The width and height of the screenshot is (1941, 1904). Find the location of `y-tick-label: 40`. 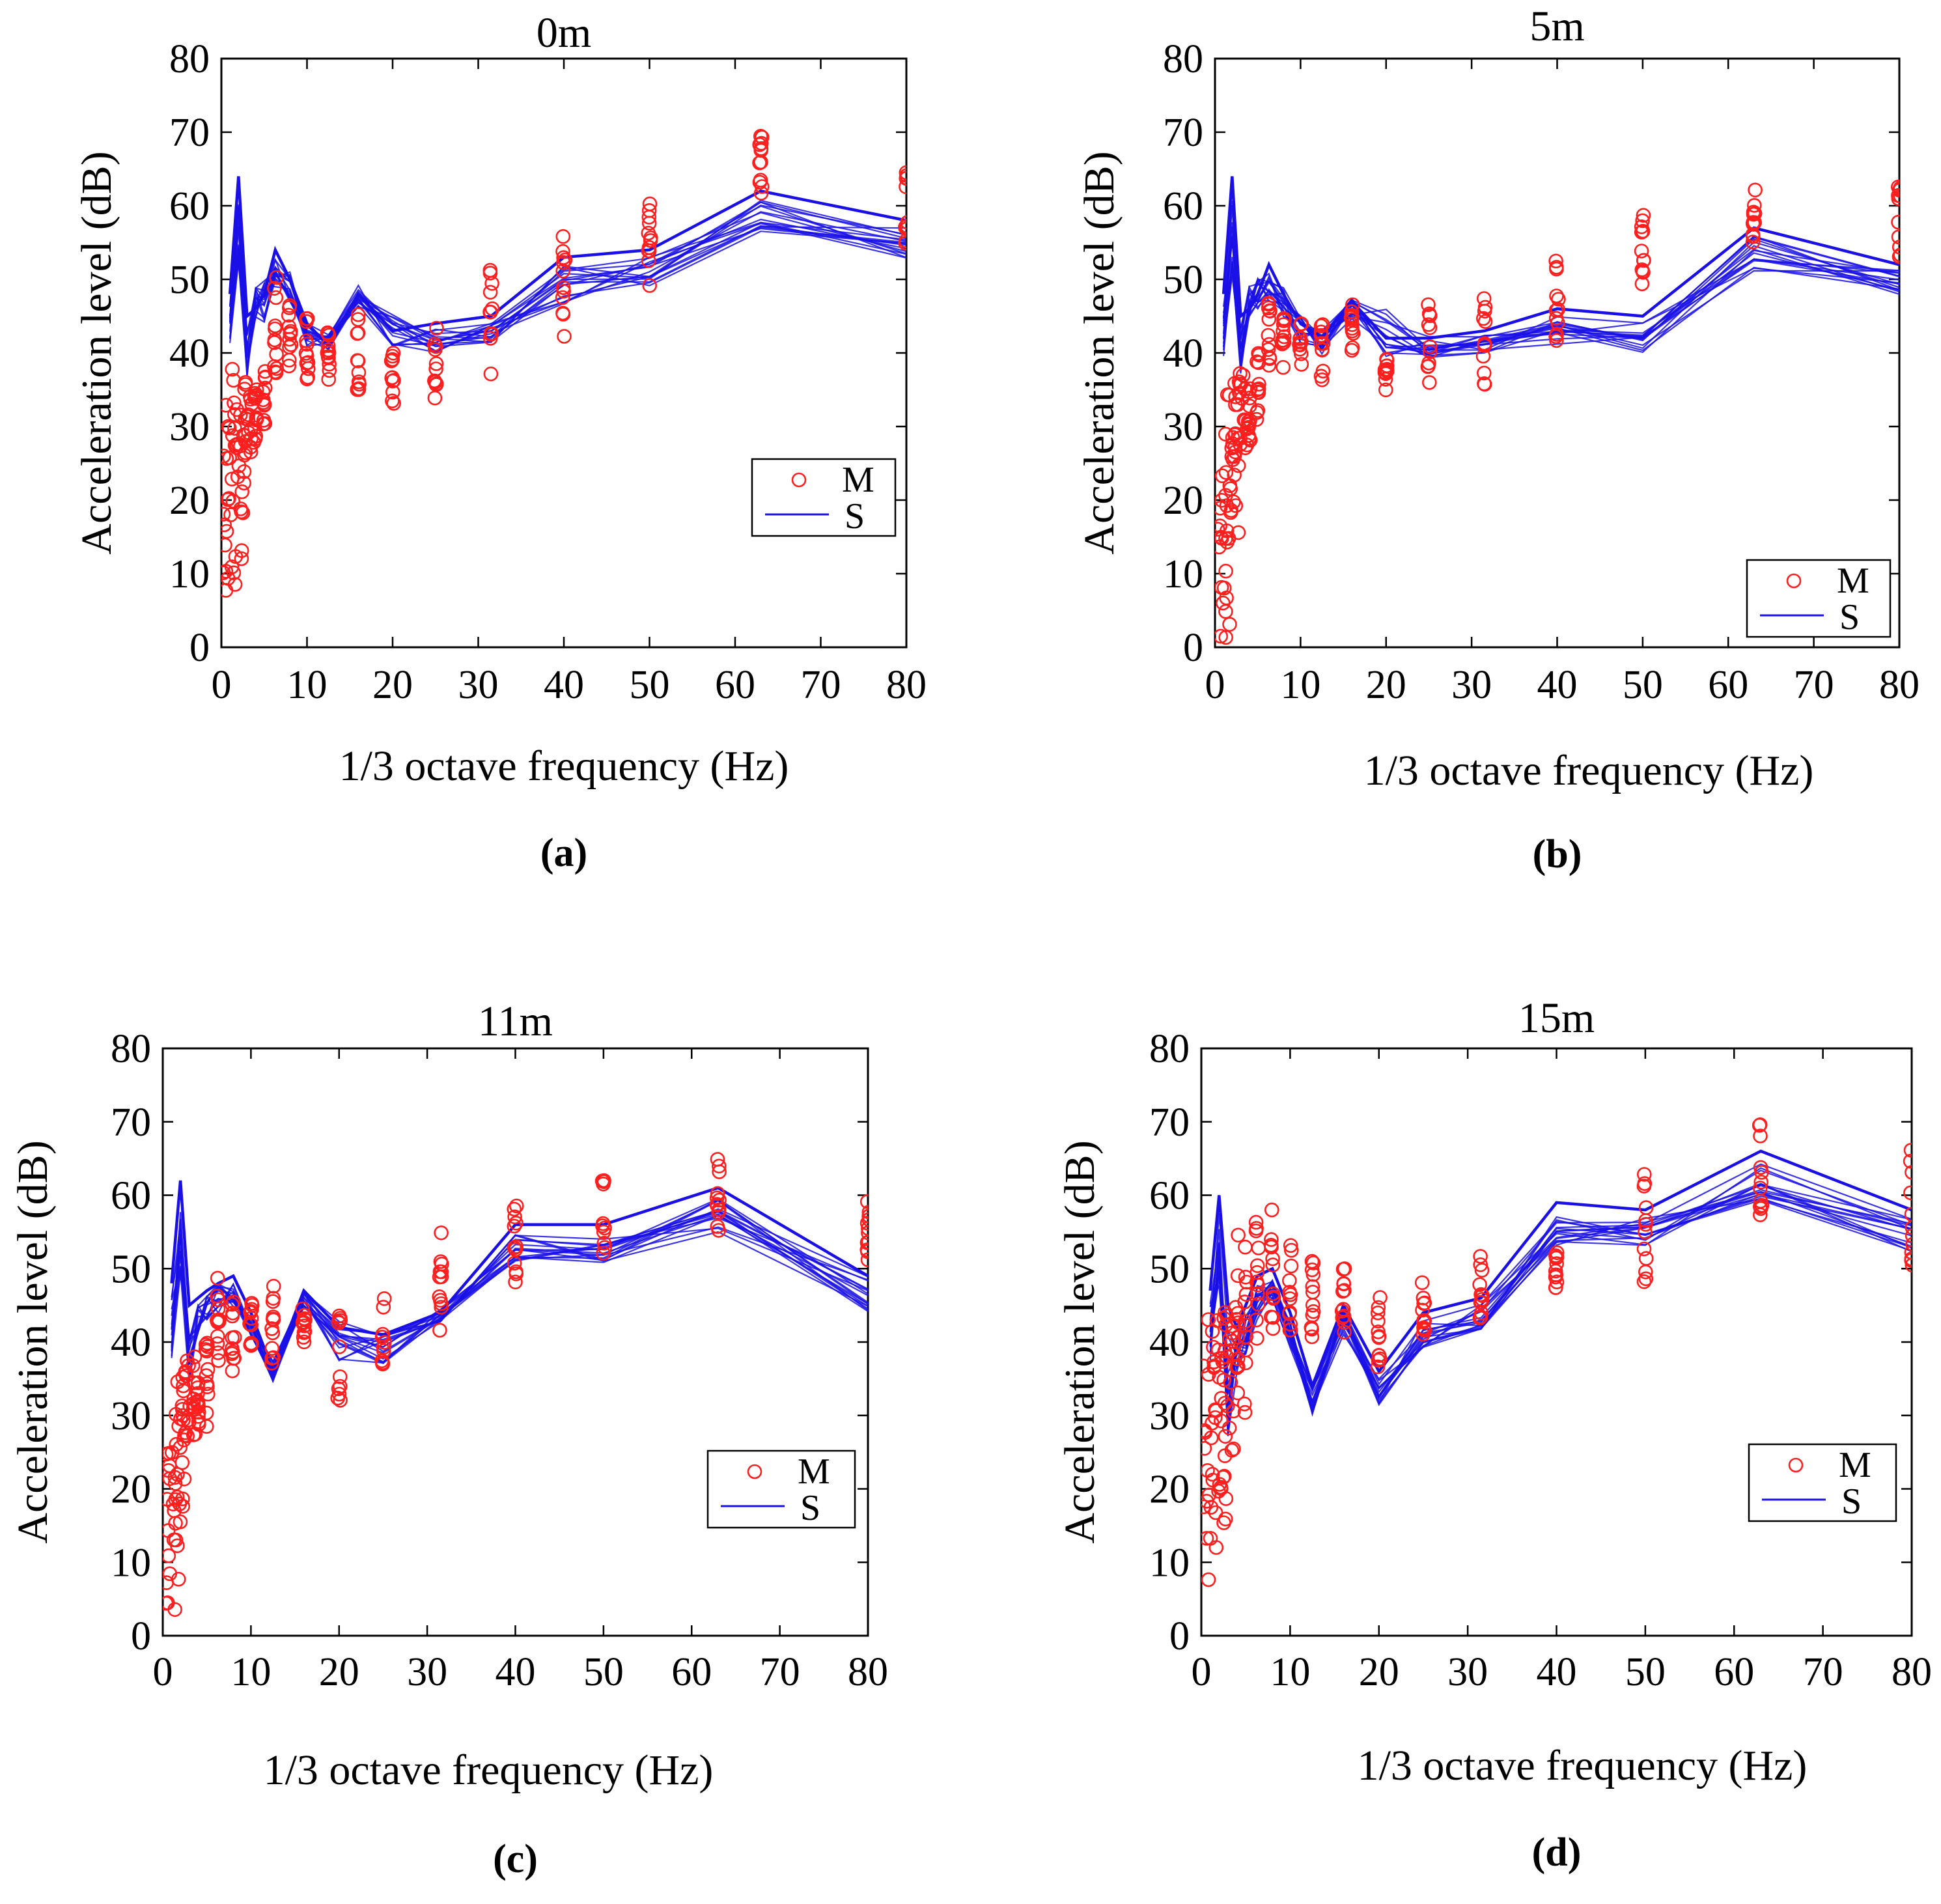

y-tick-label: 40 is located at coordinates (1169, 1343).